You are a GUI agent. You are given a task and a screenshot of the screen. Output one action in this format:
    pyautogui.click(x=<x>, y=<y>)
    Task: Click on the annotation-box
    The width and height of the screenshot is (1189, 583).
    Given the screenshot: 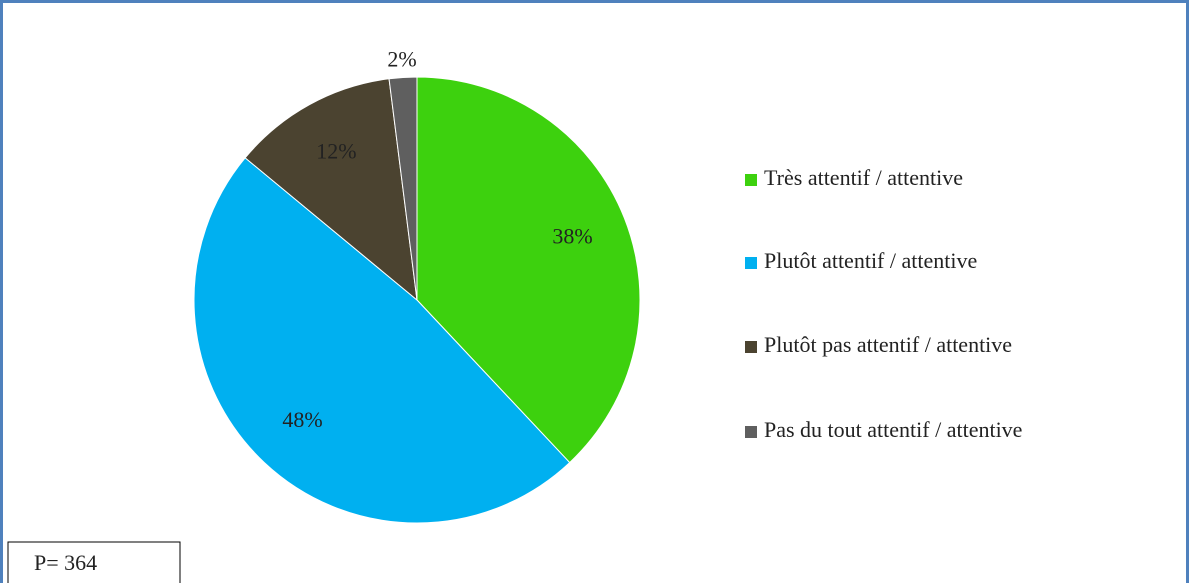 What is the action you would take?
    pyautogui.click(x=94, y=562)
    